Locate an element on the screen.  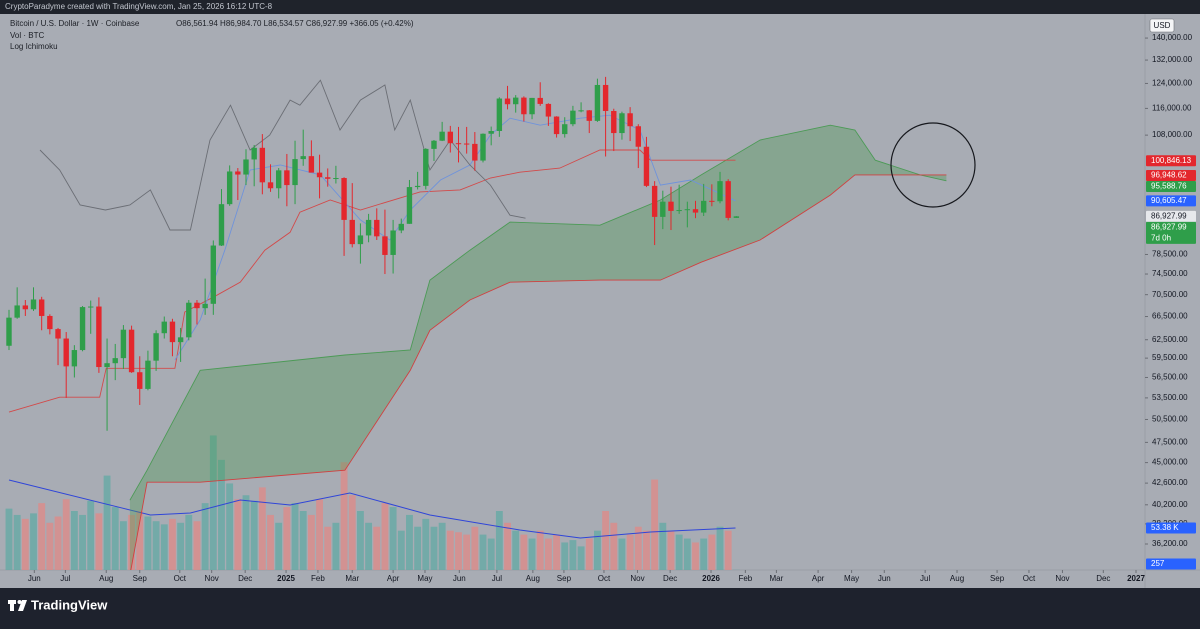
x-tick-label: Aug is located at coordinates (533, 578).